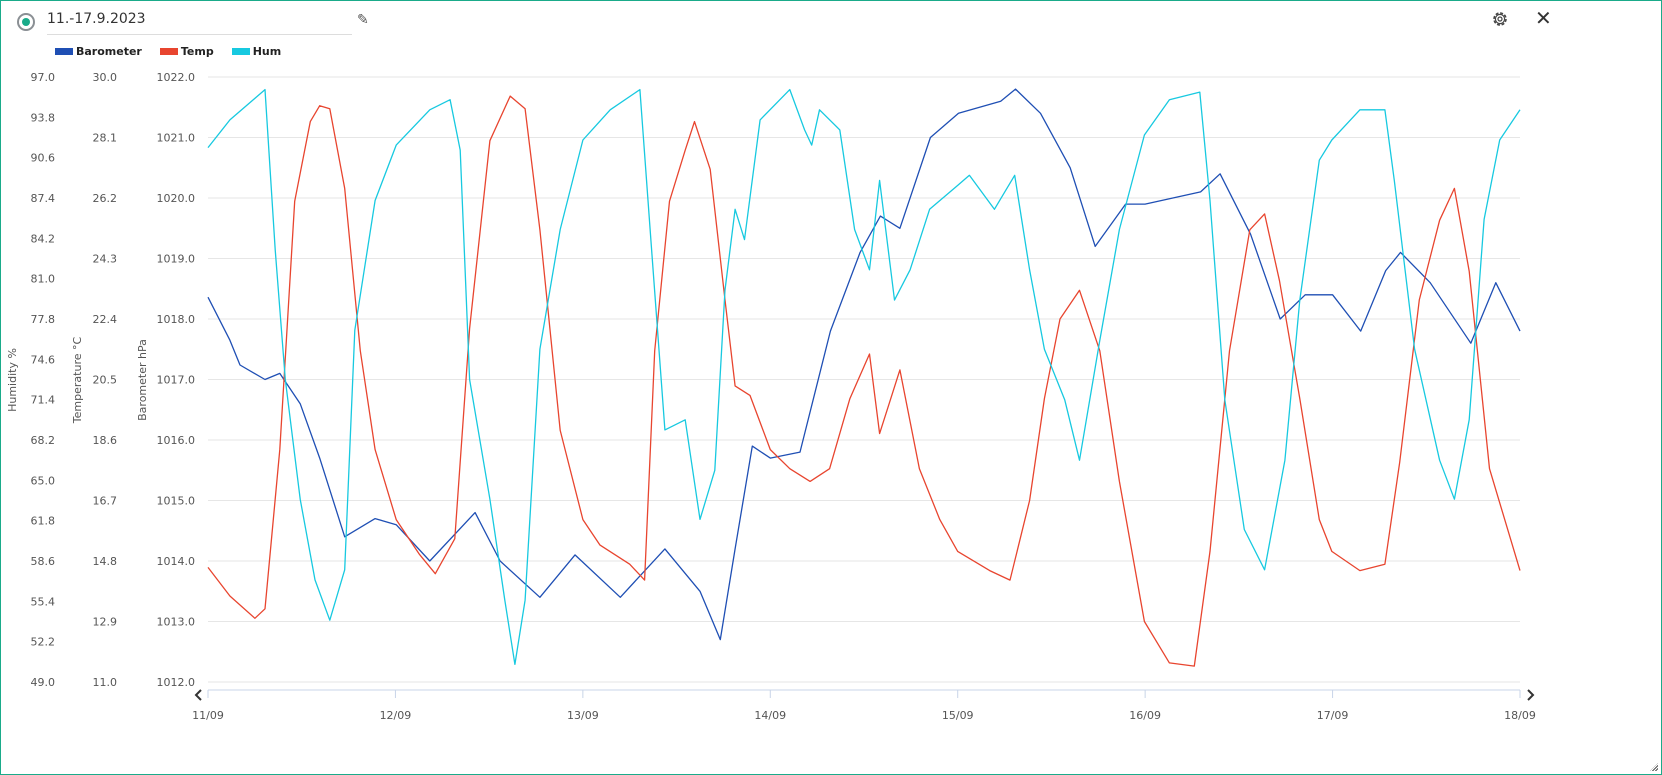 The image size is (1662, 775). What do you see at coordinates (43, 480) in the screenshot?
I see `hum-tick-label: 65.0` at bounding box center [43, 480].